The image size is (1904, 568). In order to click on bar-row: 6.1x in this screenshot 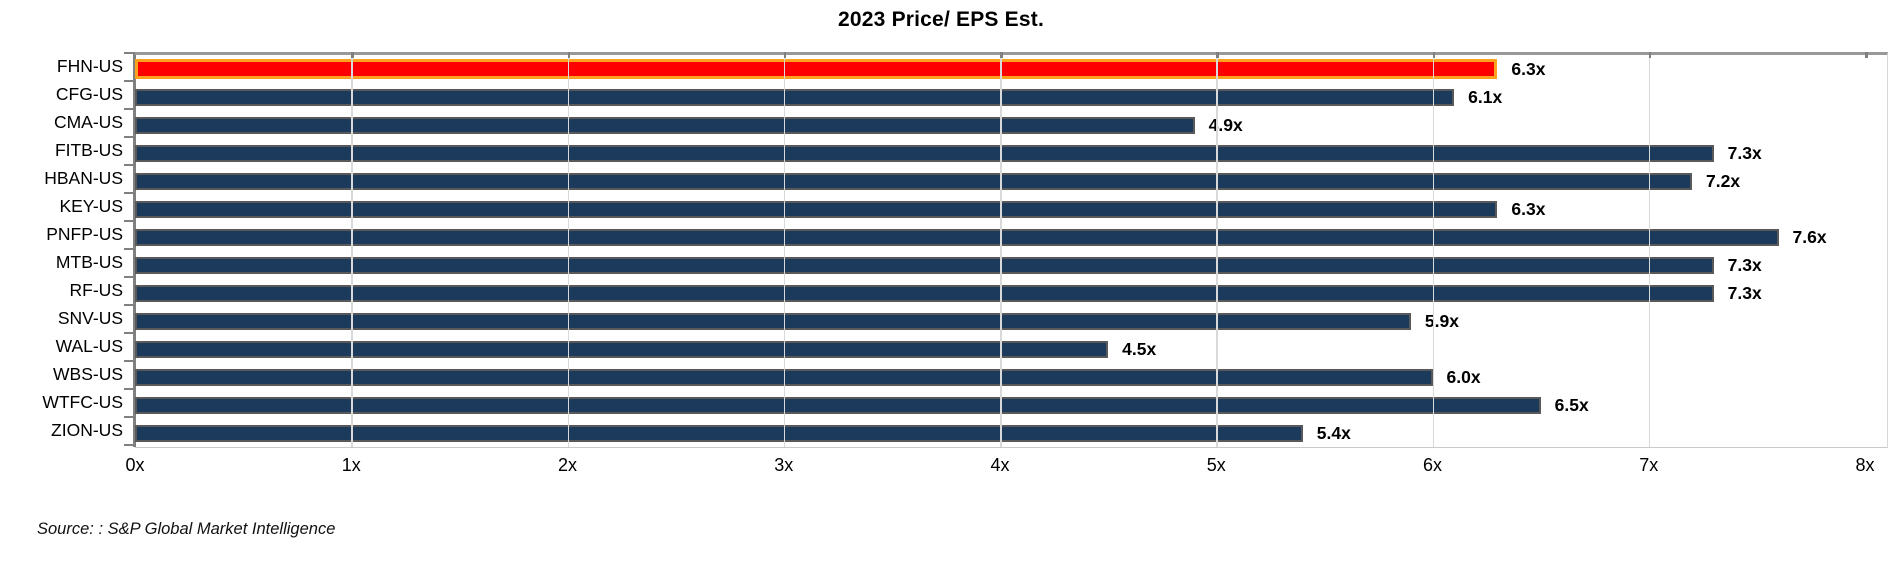, I will do `click(1011, 97)`.